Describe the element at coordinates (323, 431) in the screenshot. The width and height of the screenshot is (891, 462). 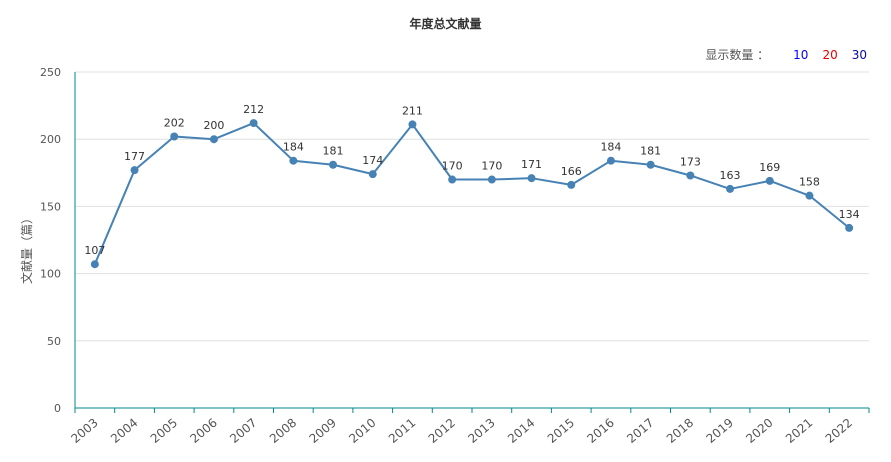
I see `x-tick-label: 2009` at that location.